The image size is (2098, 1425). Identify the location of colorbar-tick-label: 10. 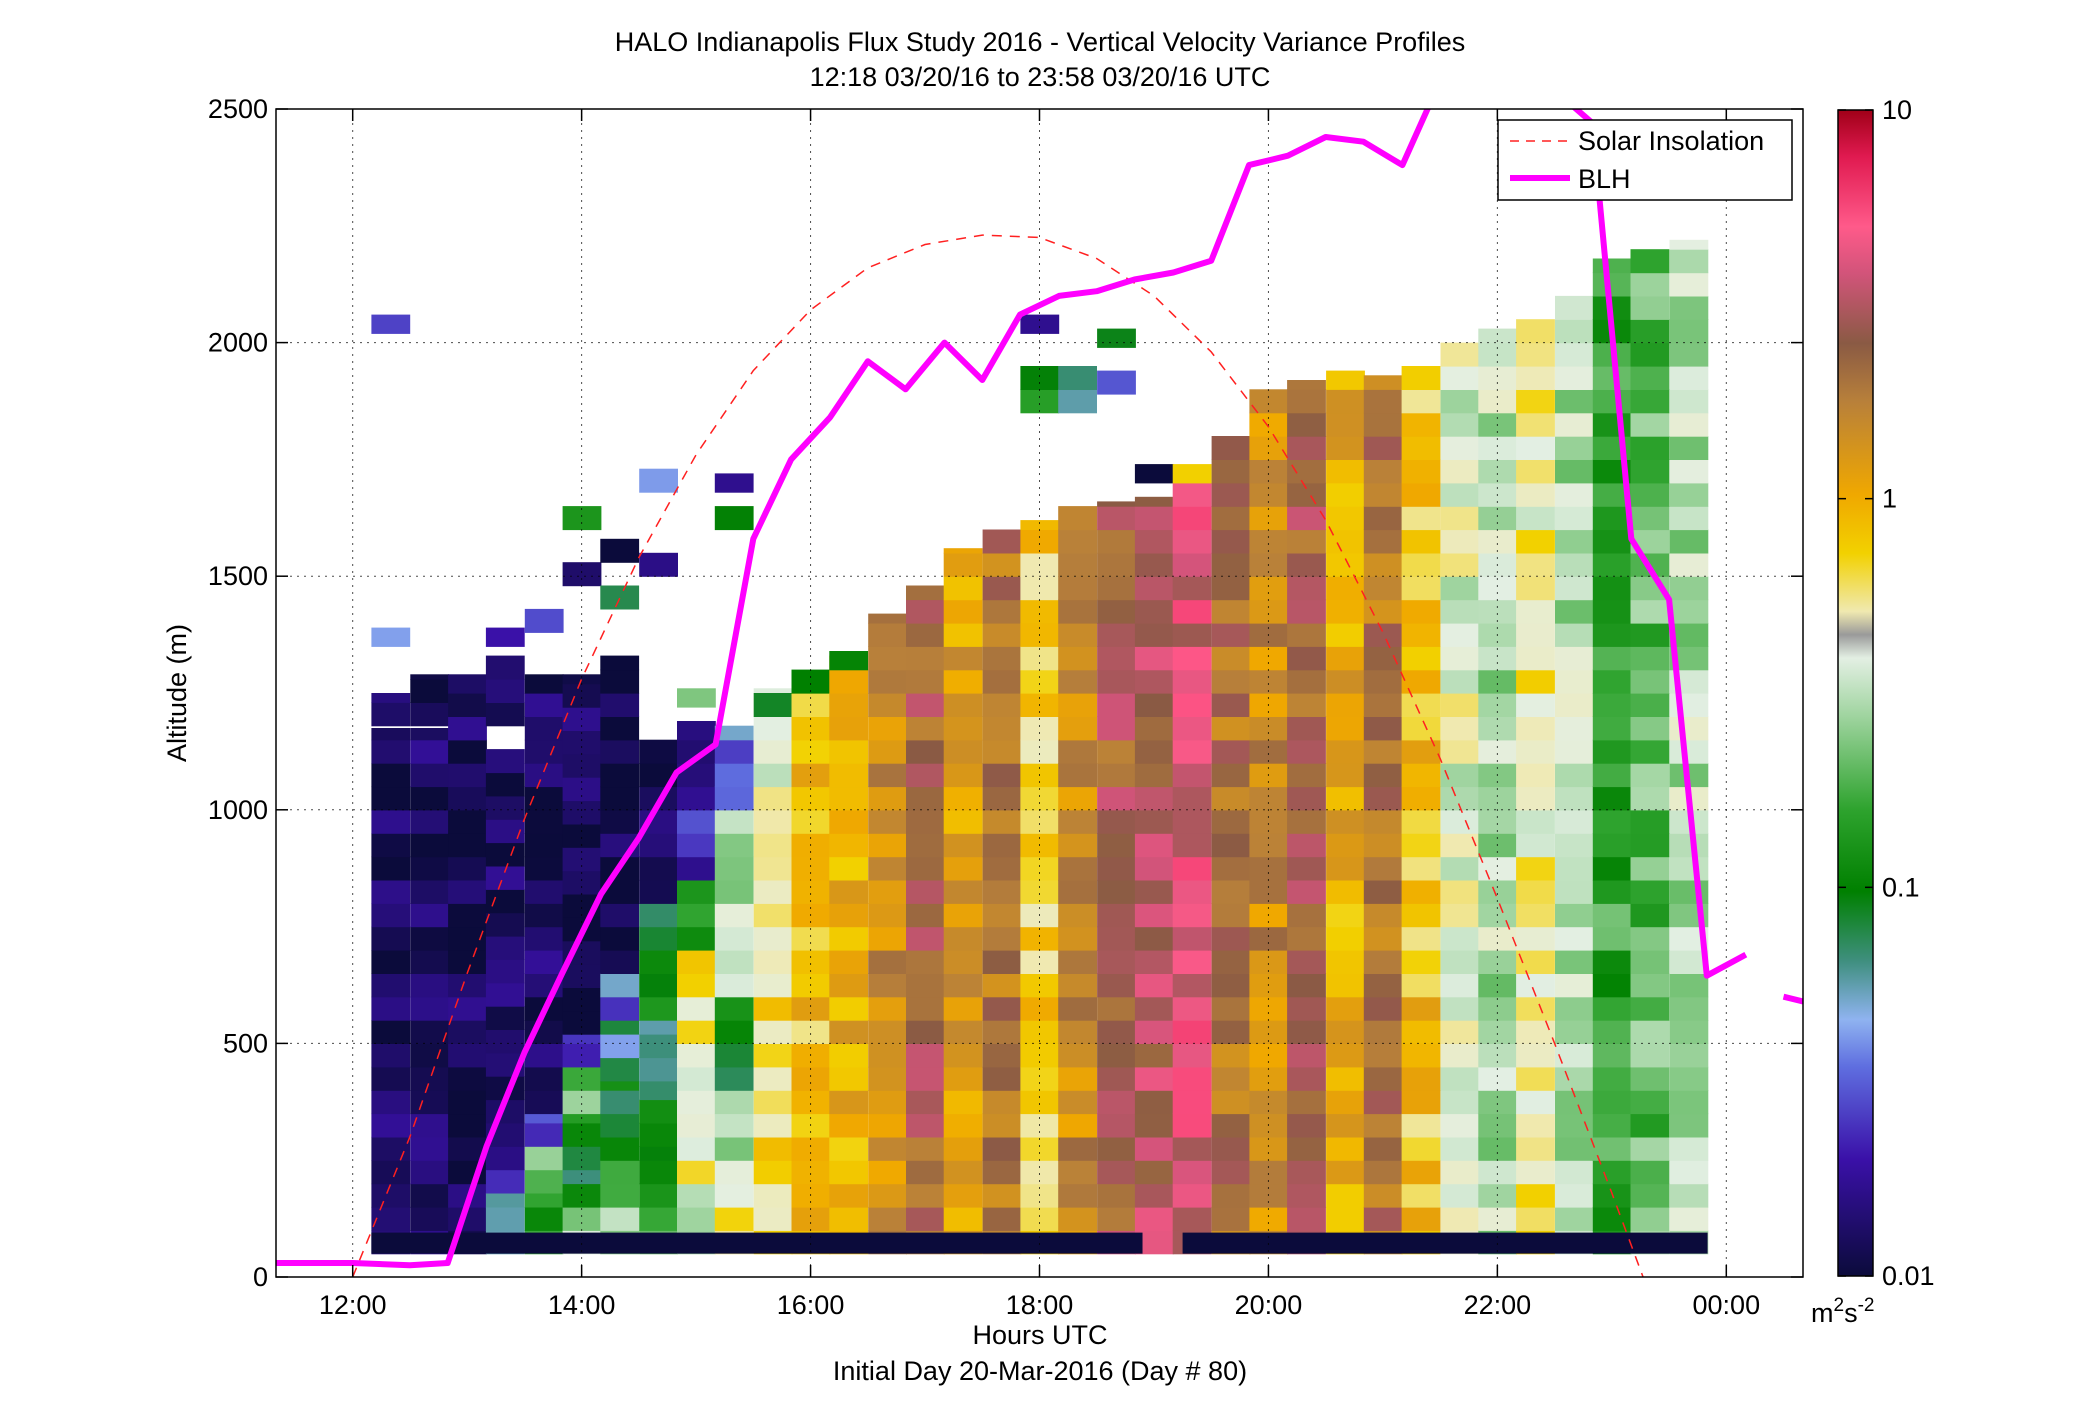
(1897, 110).